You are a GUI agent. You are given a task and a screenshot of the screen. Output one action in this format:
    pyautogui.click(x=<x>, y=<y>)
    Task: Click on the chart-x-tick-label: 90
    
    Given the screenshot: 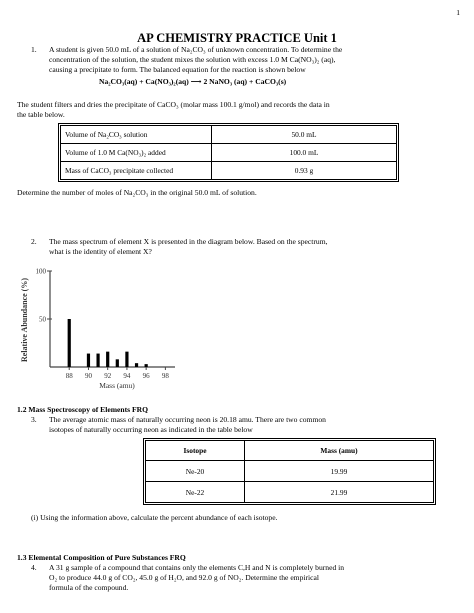 What is the action you would take?
    pyautogui.click(x=89, y=376)
    